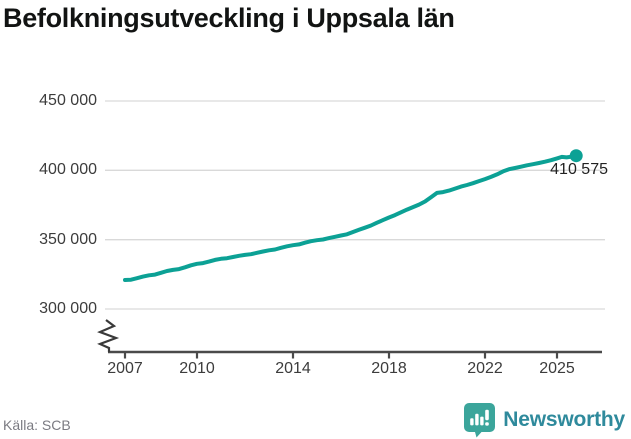  Describe the element at coordinates (564, 419) in the screenshot. I see `newsworthy-wordmark: Newsworthy` at that location.